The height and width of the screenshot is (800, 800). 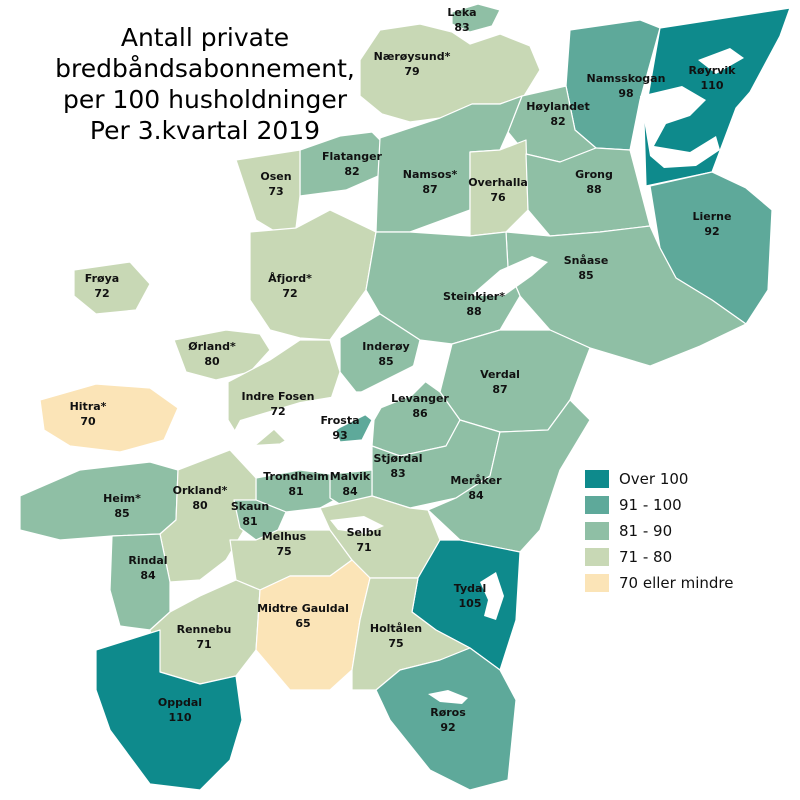 What do you see at coordinates (99, 501) in the screenshot?
I see `region-heim` at bounding box center [99, 501].